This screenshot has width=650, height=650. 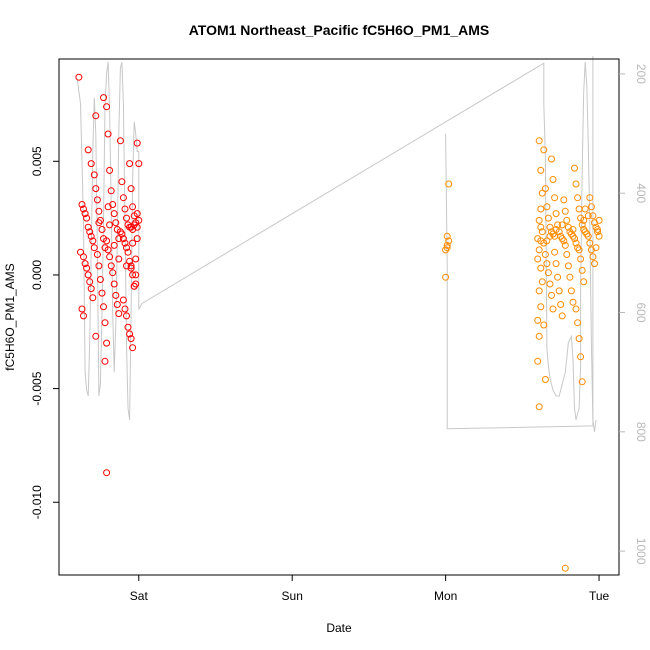 What do you see at coordinates (139, 596) in the screenshot?
I see `x-tick-label-sat: Sat` at bounding box center [139, 596].